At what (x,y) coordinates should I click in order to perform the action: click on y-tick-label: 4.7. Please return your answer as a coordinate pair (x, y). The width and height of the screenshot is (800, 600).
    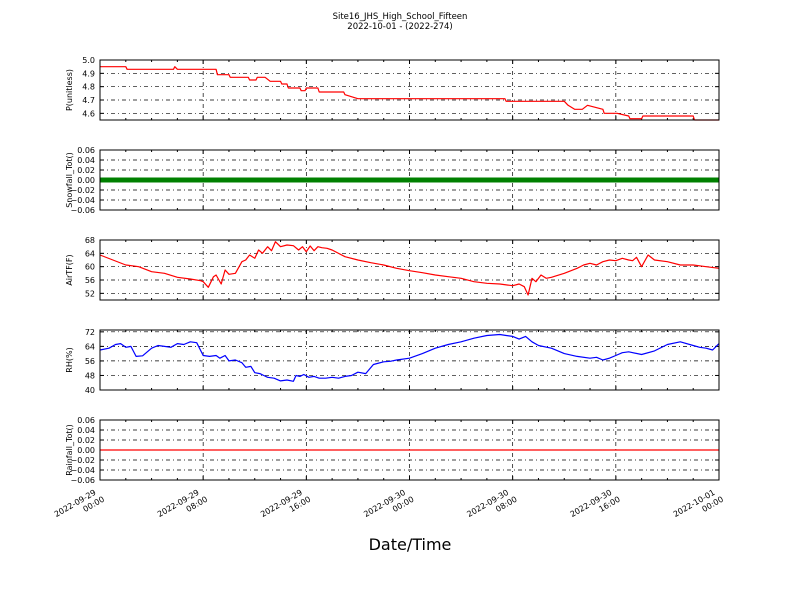
    Looking at the image, I should click on (88, 100).